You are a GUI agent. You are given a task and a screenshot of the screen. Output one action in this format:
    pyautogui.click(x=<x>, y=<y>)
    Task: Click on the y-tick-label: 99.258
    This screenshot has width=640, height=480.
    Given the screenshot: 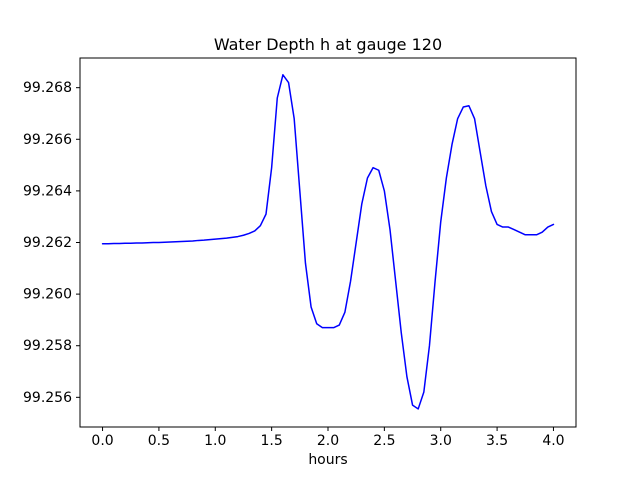 What is the action you would take?
    pyautogui.click(x=47, y=346)
    